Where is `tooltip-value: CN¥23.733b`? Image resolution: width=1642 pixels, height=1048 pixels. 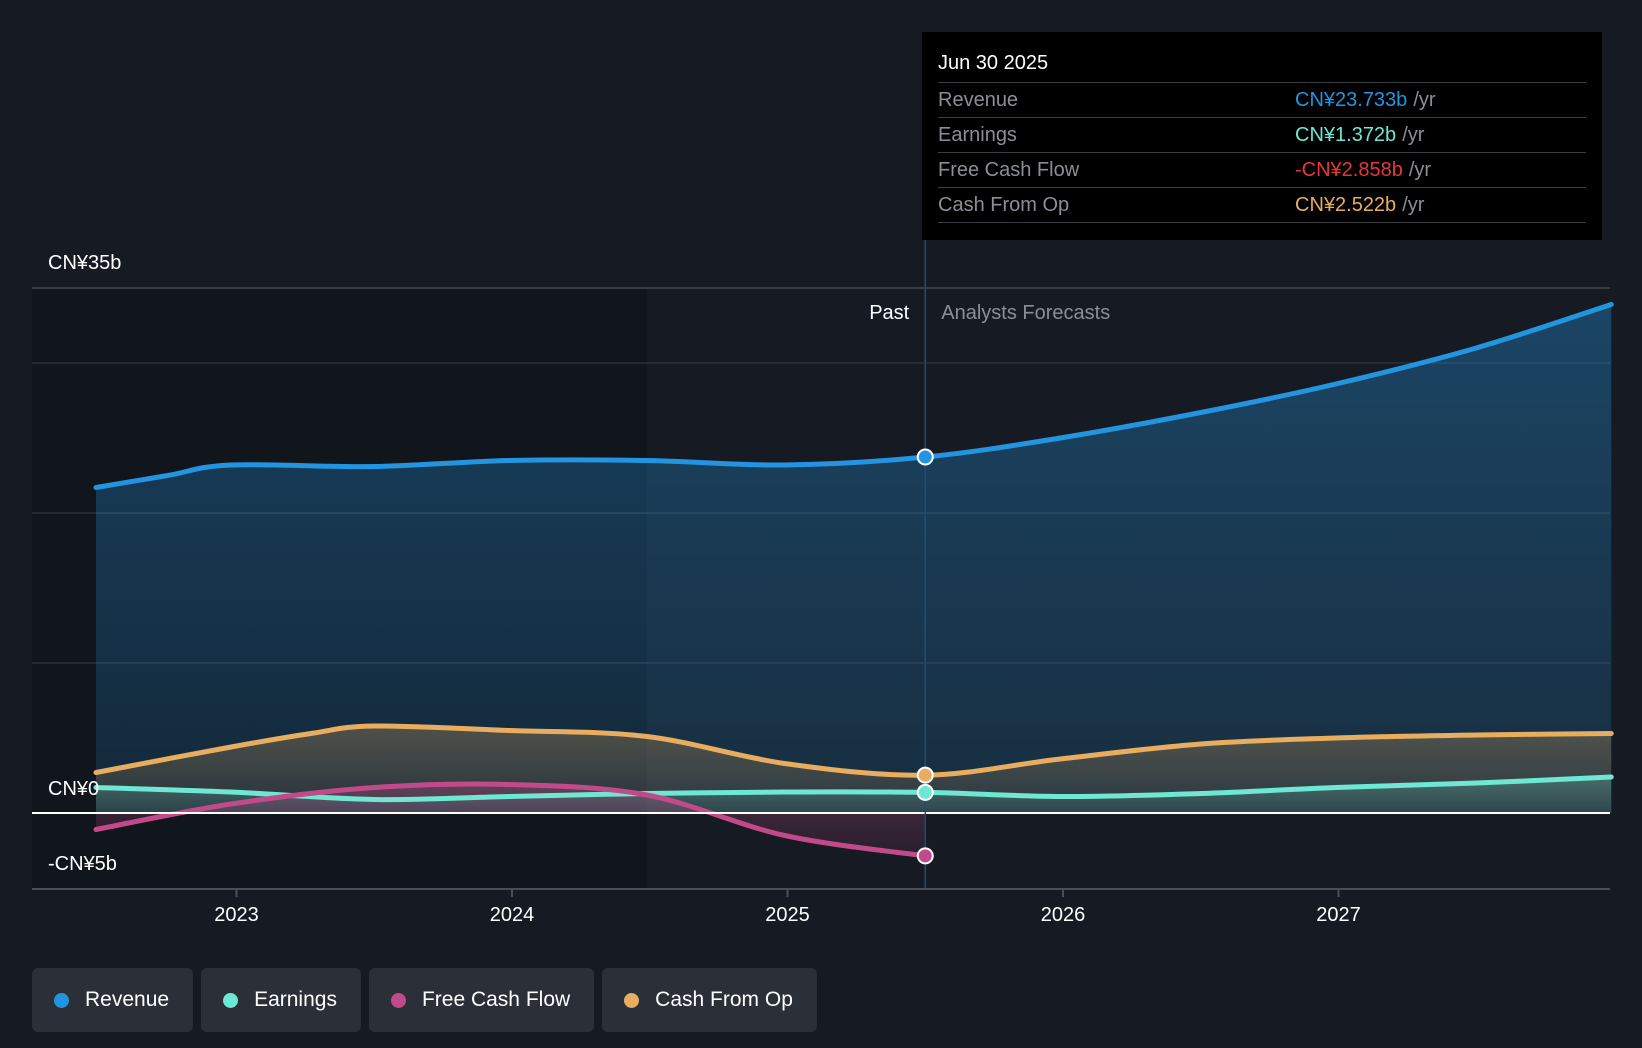 tooltip-value: CN¥23.733b is located at coordinates (1351, 100).